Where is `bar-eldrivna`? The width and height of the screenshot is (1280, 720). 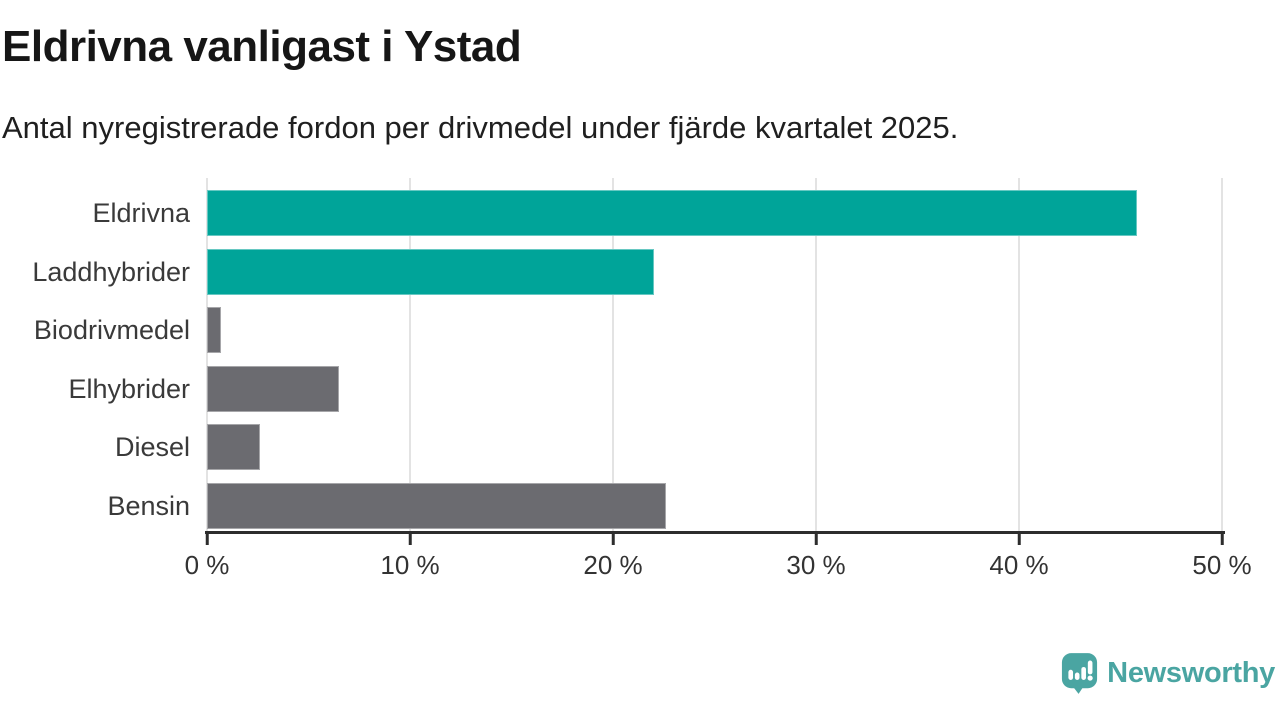
bar-eldrivna is located at coordinates (672, 213).